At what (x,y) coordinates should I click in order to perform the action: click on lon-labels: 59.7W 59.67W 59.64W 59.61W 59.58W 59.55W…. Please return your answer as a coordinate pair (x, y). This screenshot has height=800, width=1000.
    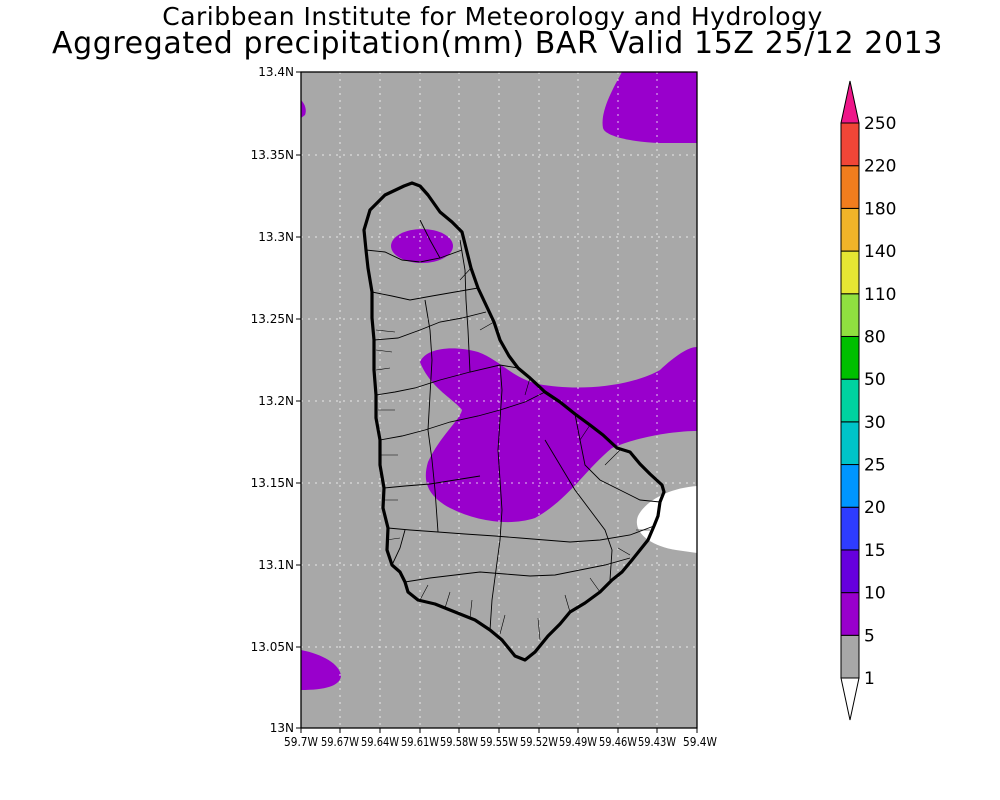
    Looking at the image, I should click on (500, 742).